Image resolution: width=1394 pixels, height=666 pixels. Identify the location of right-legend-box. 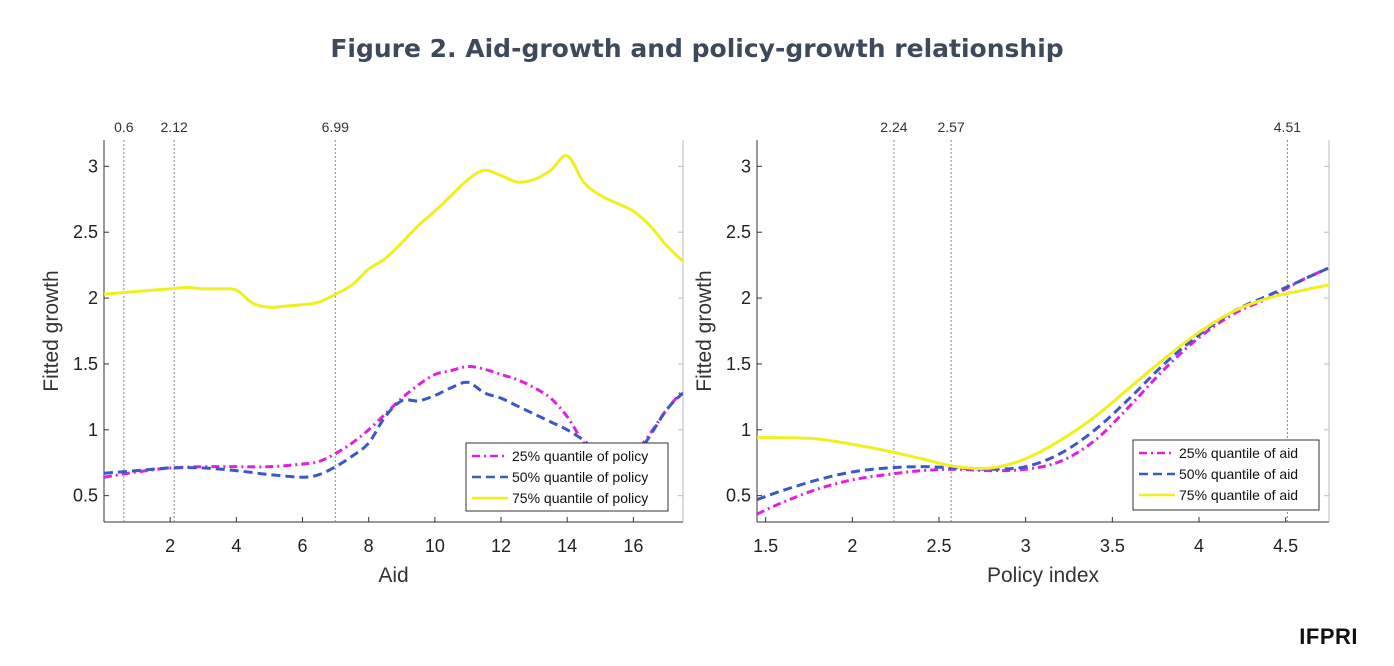
(1226, 475).